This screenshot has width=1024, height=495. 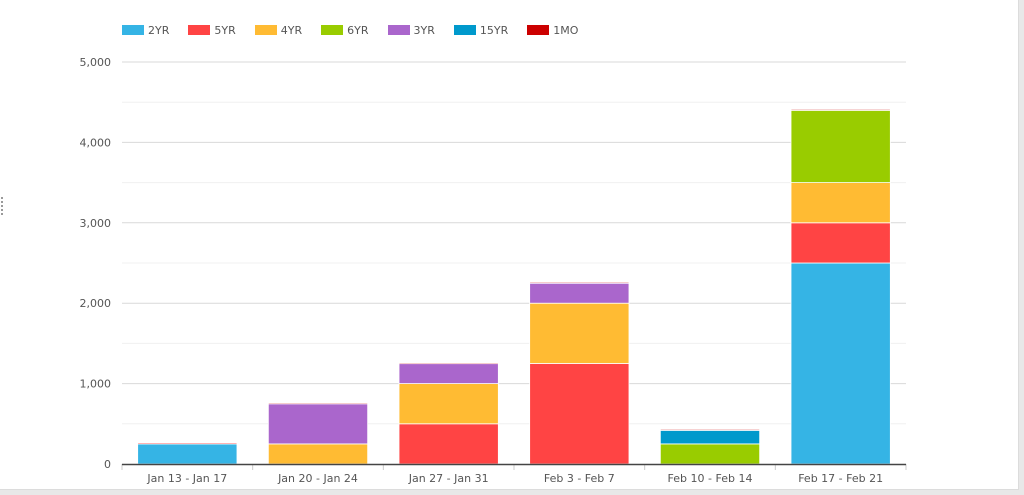 What do you see at coordinates (840, 478) in the screenshot?
I see `x-tick-label: Feb 17 - Feb 21` at bounding box center [840, 478].